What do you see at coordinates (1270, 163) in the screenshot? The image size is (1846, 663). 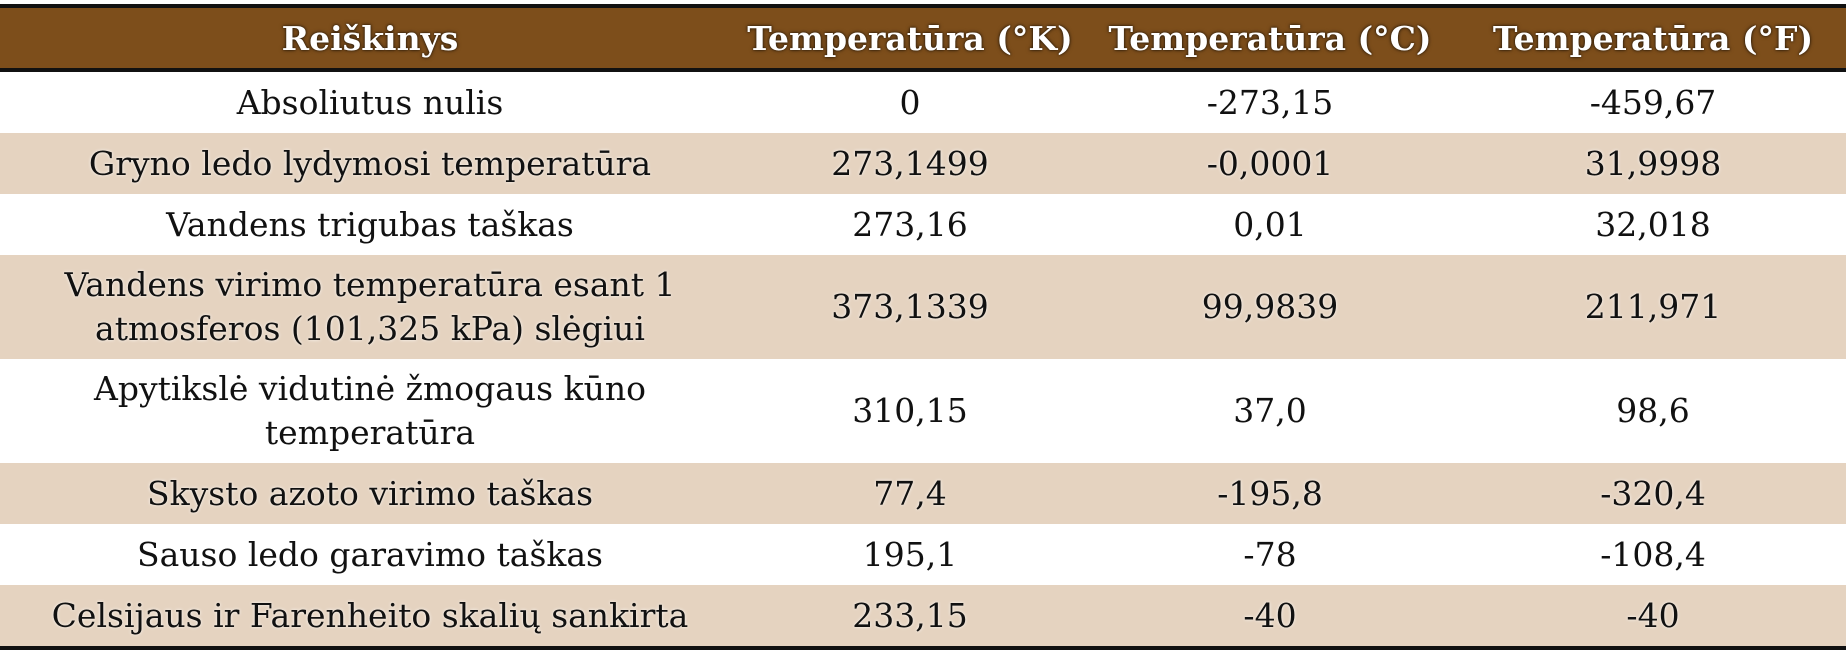 I see `cell-celsius: -0,0001` at bounding box center [1270, 163].